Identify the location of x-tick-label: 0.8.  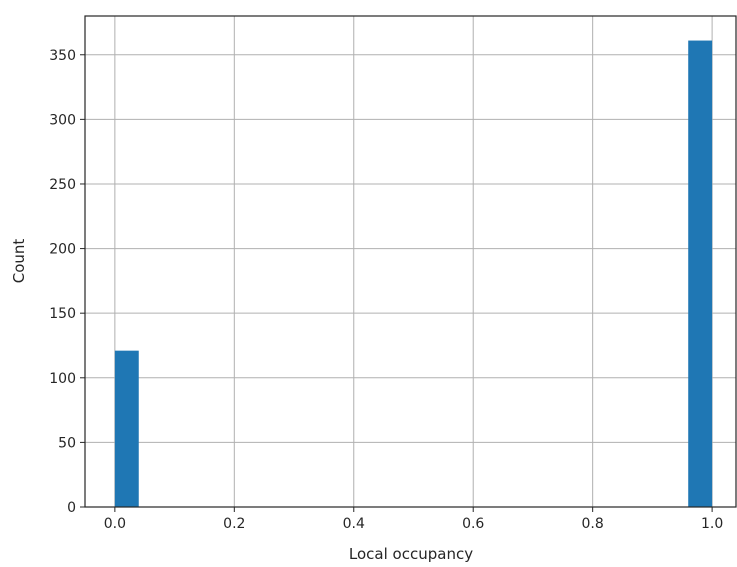
(593, 524).